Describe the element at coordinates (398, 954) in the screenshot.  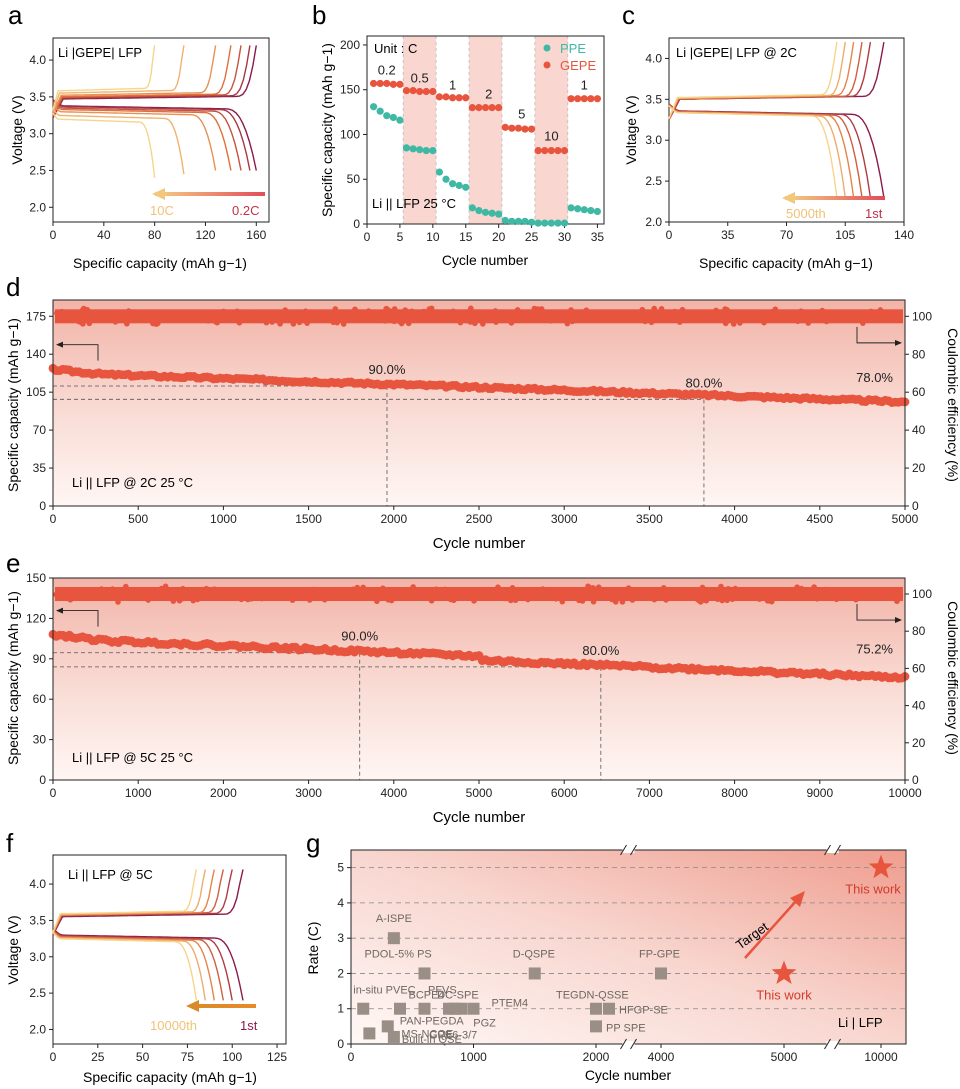
I see `reference-label: PDOL-5% PS` at that location.